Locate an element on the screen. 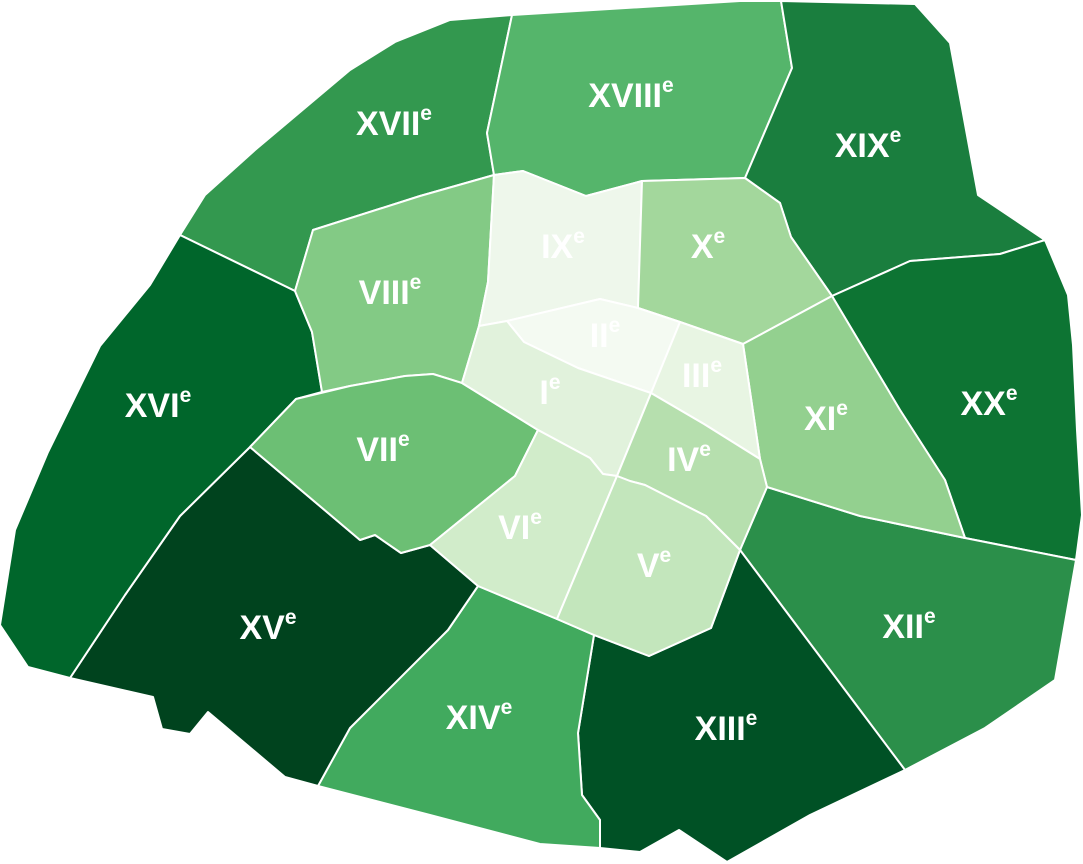  label-iv: IVe is located at coordinates (689, 458).